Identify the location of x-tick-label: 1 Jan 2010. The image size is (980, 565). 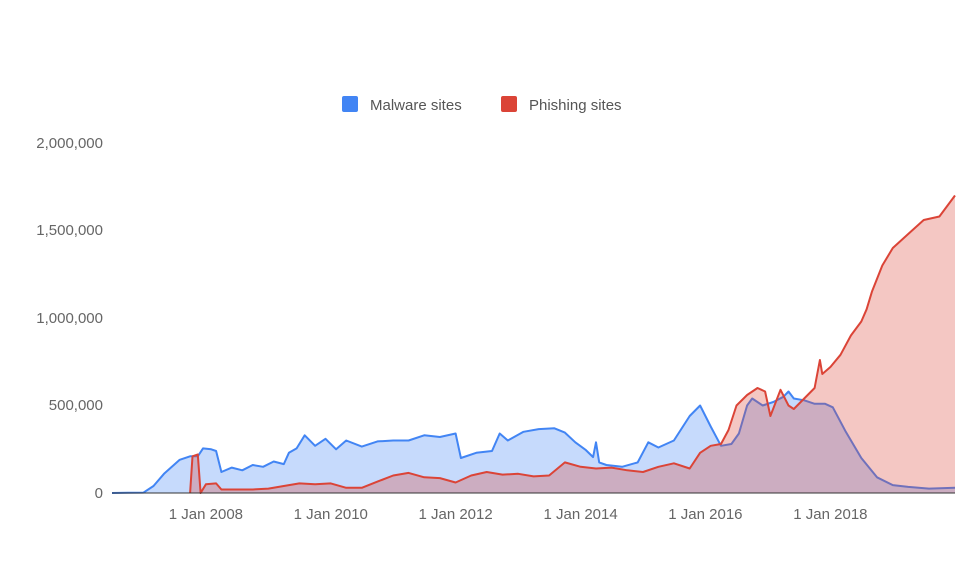
(331, 514).